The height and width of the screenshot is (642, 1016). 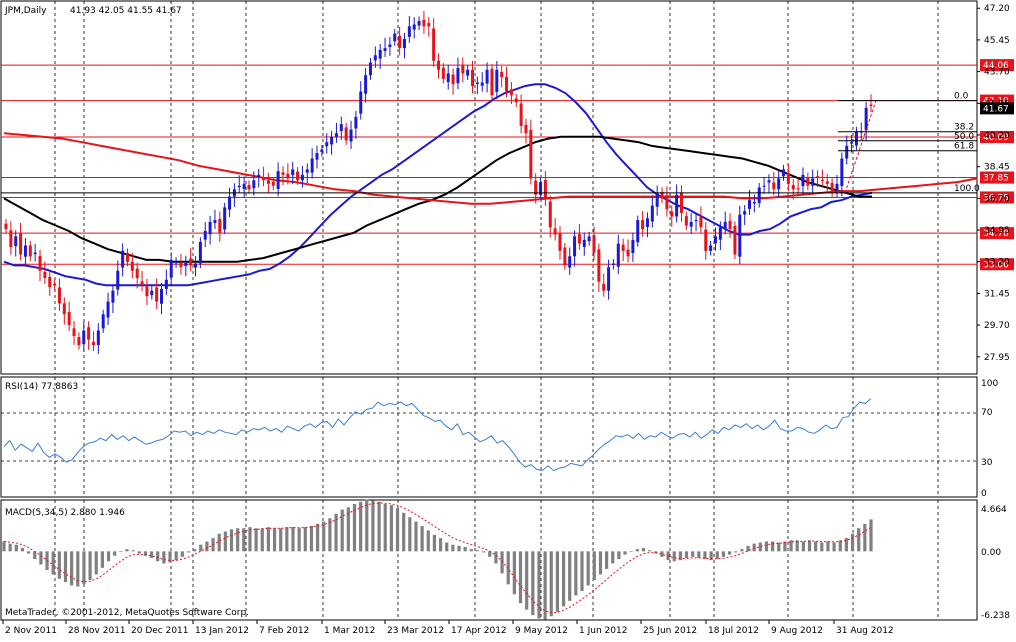 What do you see at coordinates (996, 265) in the screenshot?
I see `horizontal-level-label: 33.06` at bounding box center [996, 265].